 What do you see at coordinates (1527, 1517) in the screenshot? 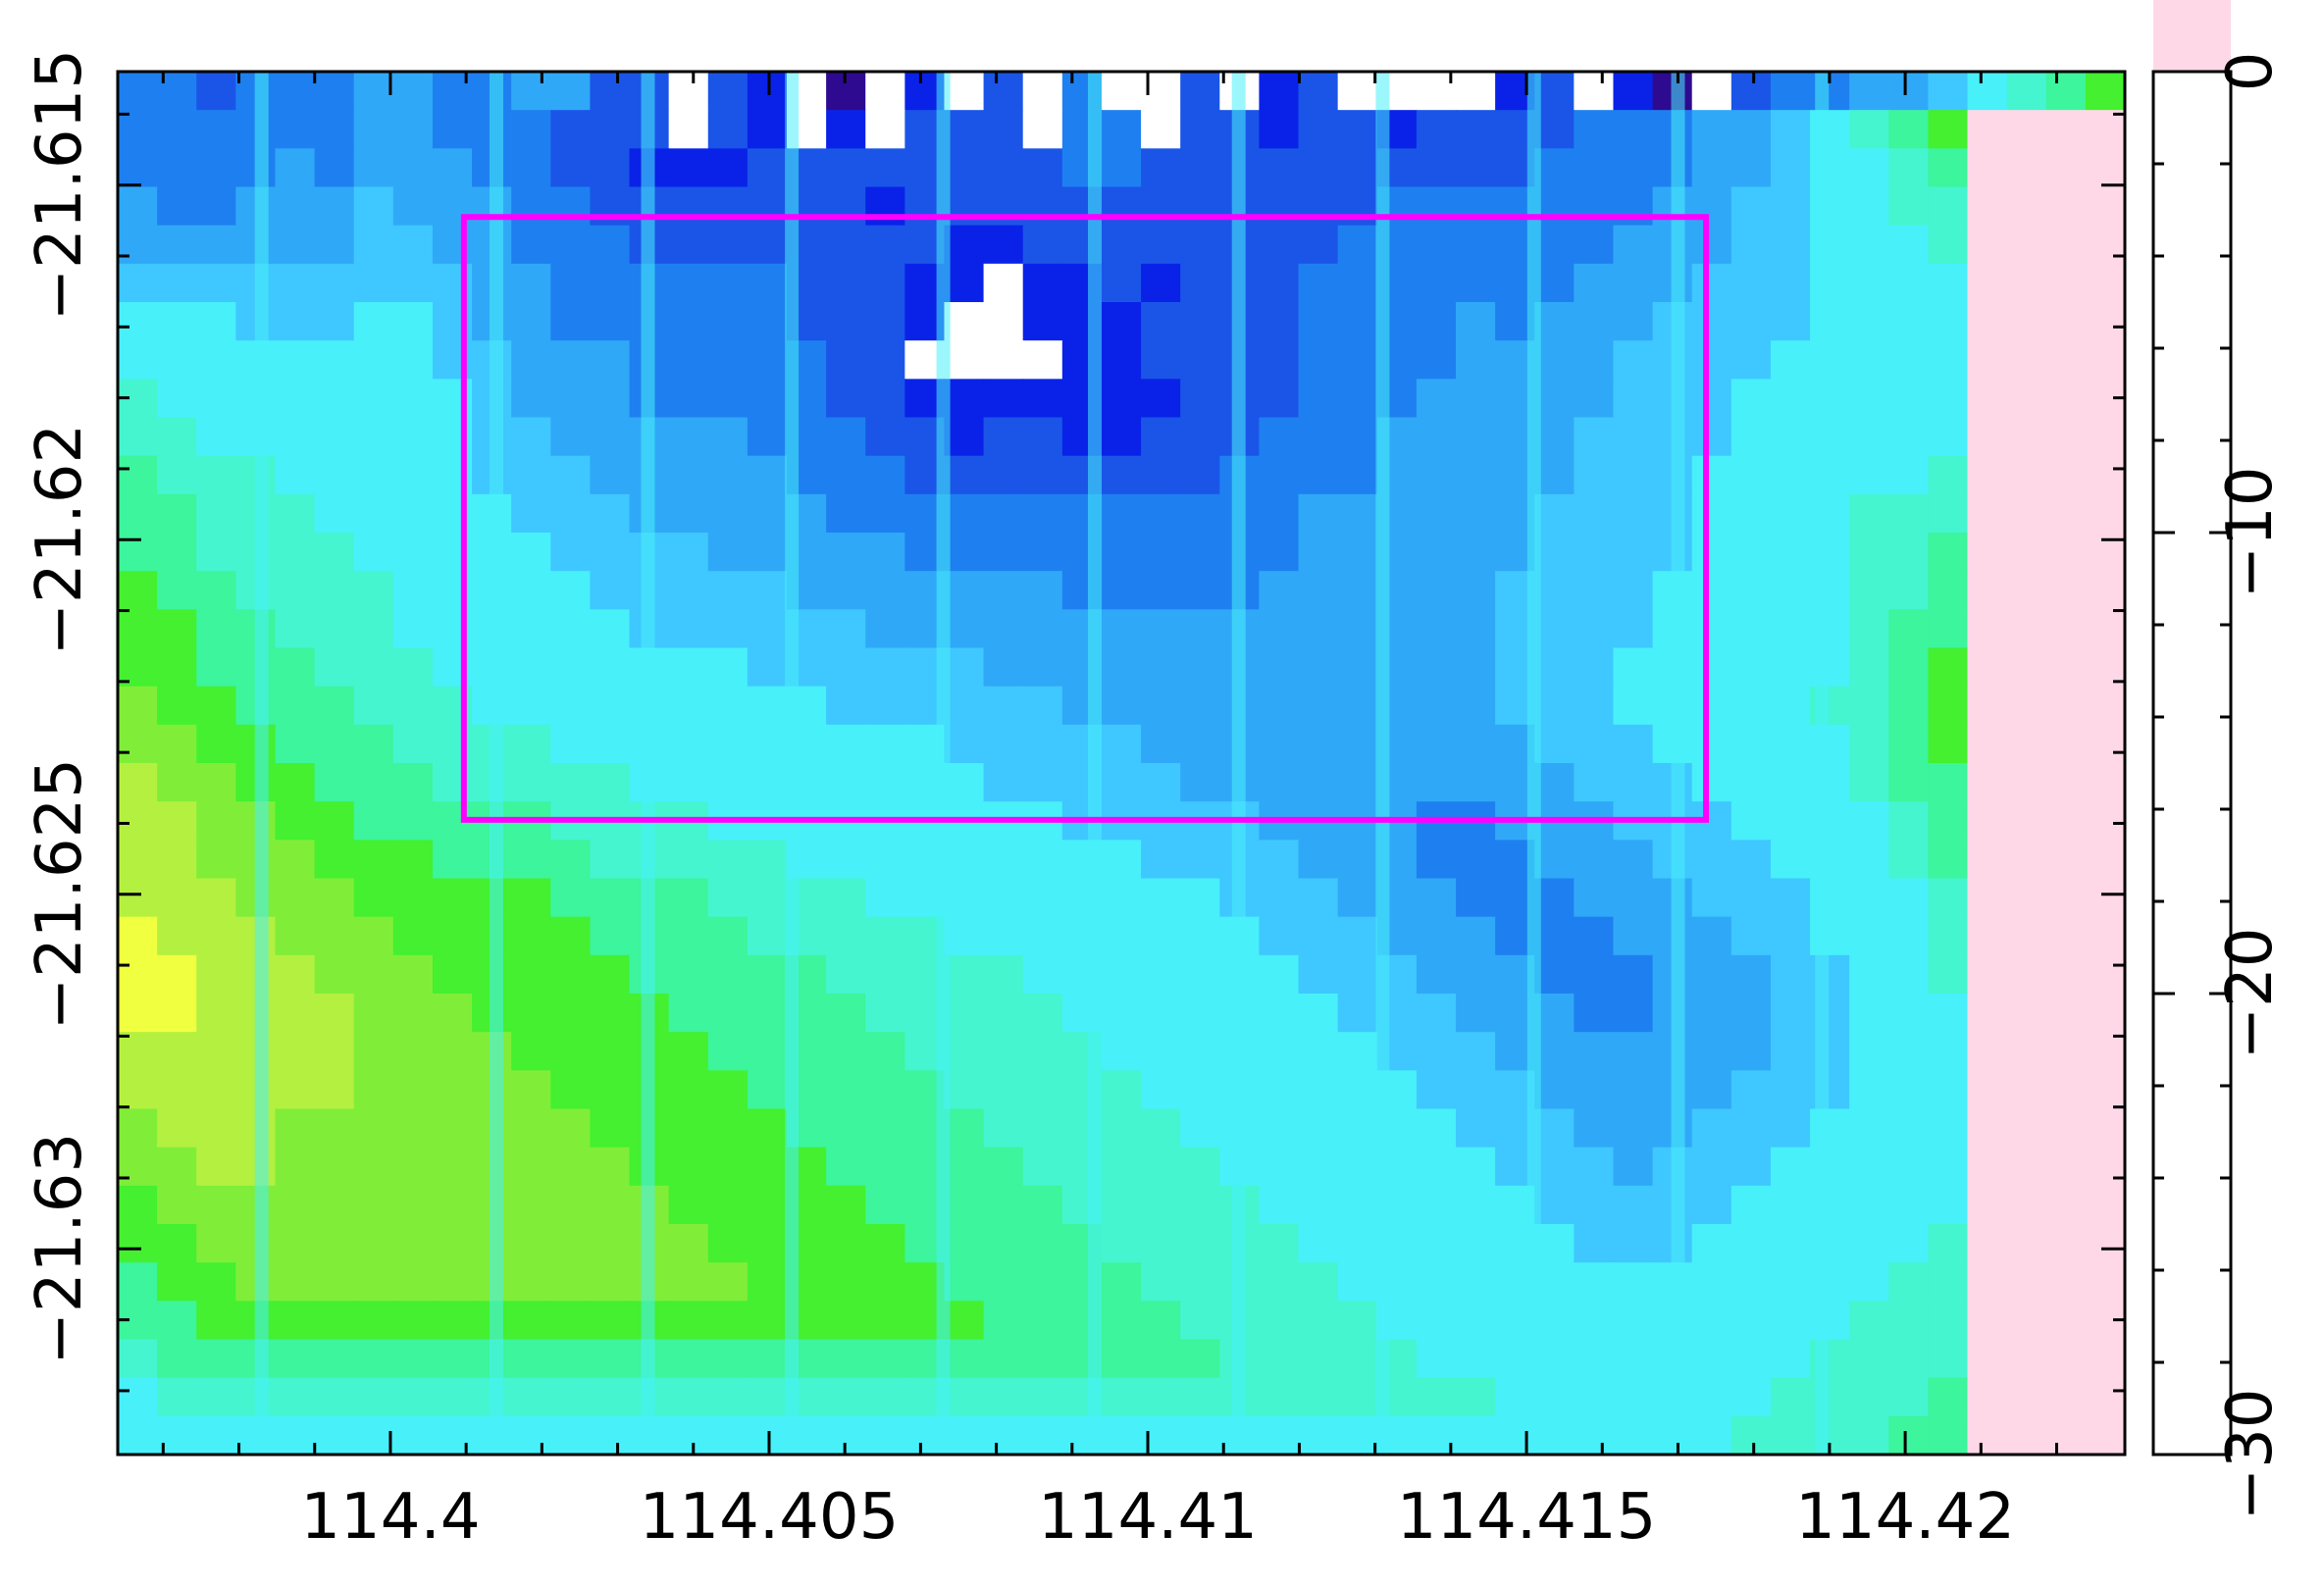
I see `x-tick-label: 114.415` at bounding box center [1527, 1517].